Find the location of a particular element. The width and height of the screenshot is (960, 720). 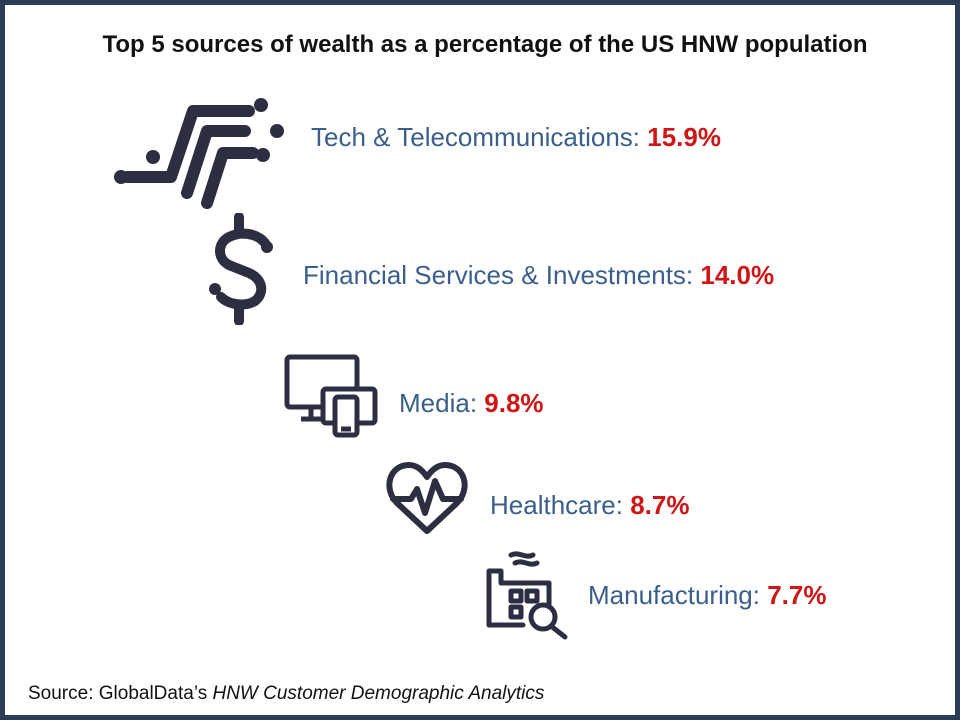

factory-icon is located at coordinates (527, 595).